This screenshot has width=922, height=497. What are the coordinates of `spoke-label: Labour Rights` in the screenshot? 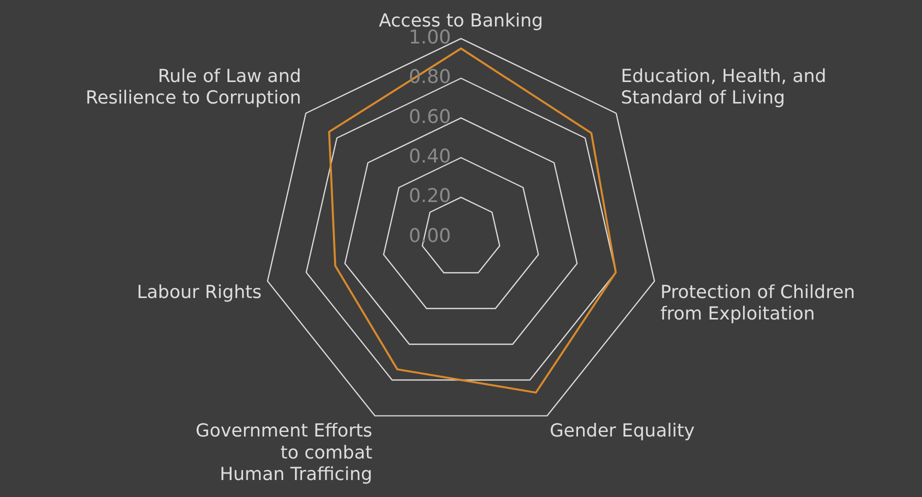 It's located at (199, 292).